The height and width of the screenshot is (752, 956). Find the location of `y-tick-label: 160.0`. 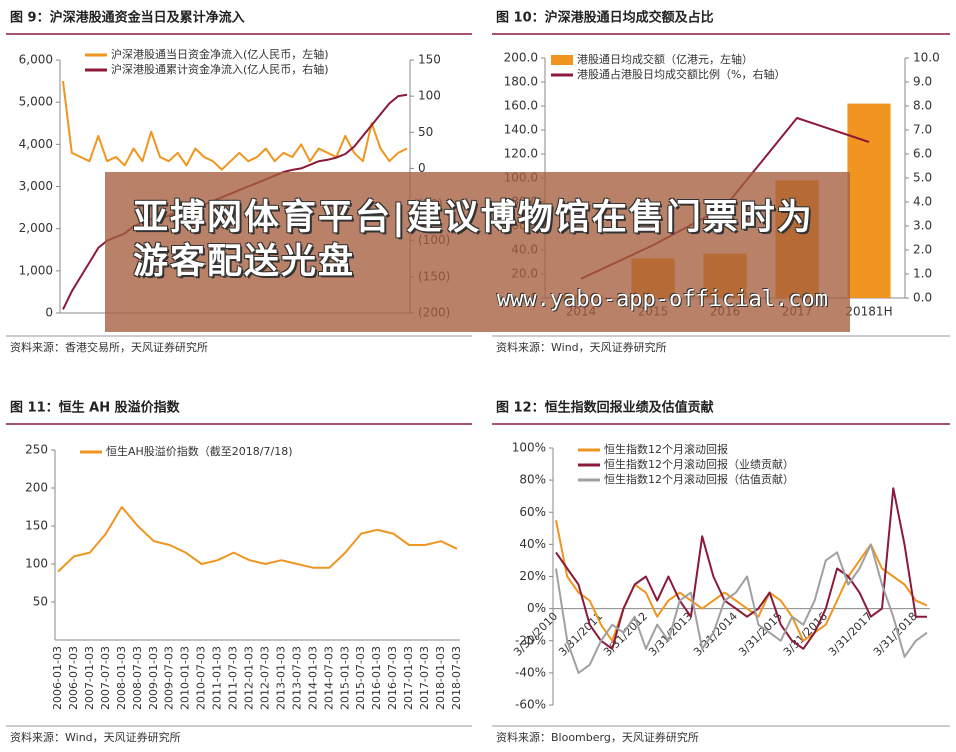

y-tick-label: 160.0 is located at coordinates (521, 106).